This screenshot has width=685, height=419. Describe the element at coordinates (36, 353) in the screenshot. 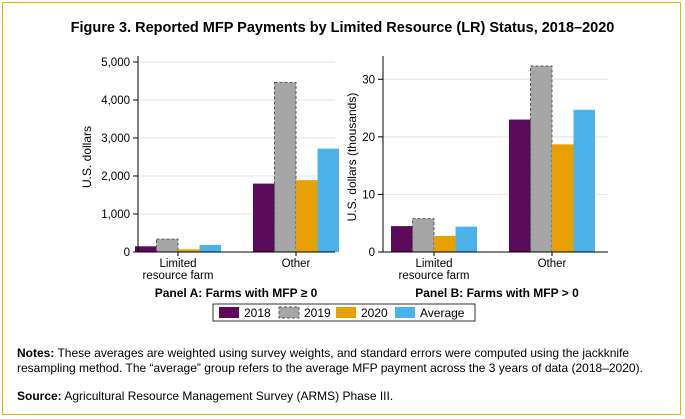

I see `notes-label: Notes:` at that location.